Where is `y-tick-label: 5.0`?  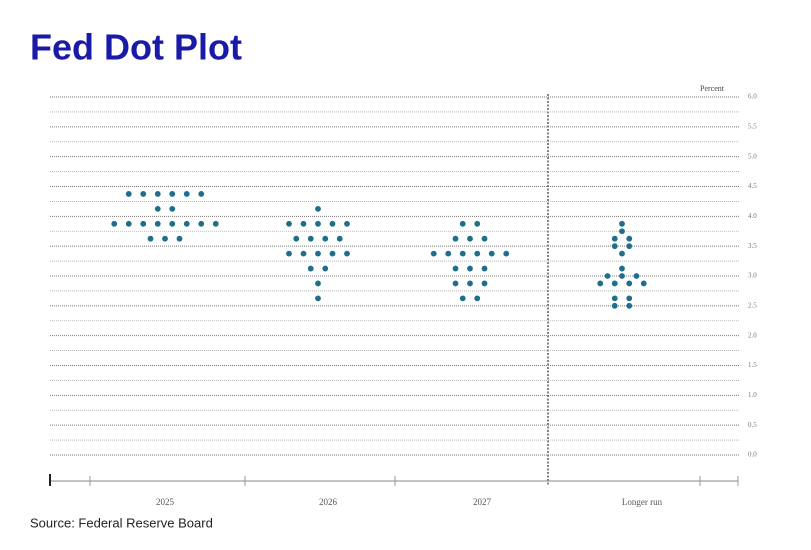
y-tick-label: 5.0 is located at coordinates (752, 156).